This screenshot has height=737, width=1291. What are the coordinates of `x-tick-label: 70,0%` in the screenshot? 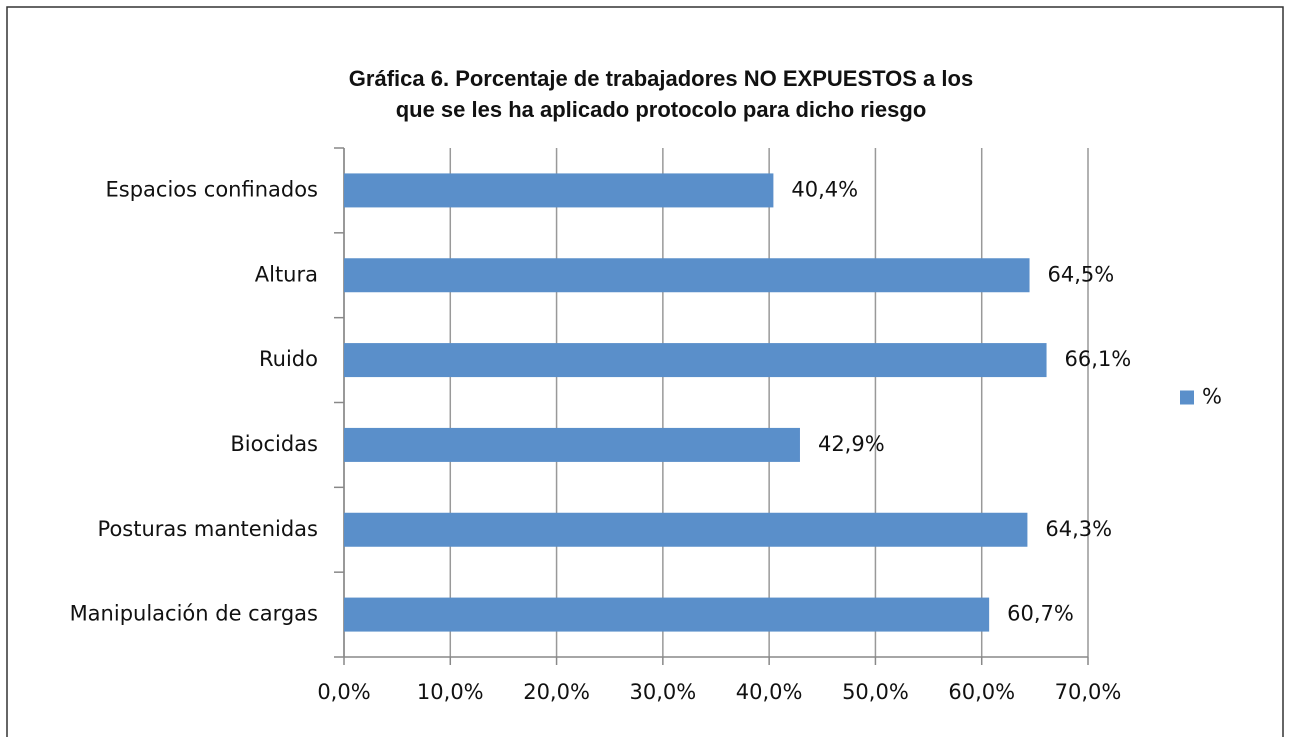 It's located at (1088, 692).